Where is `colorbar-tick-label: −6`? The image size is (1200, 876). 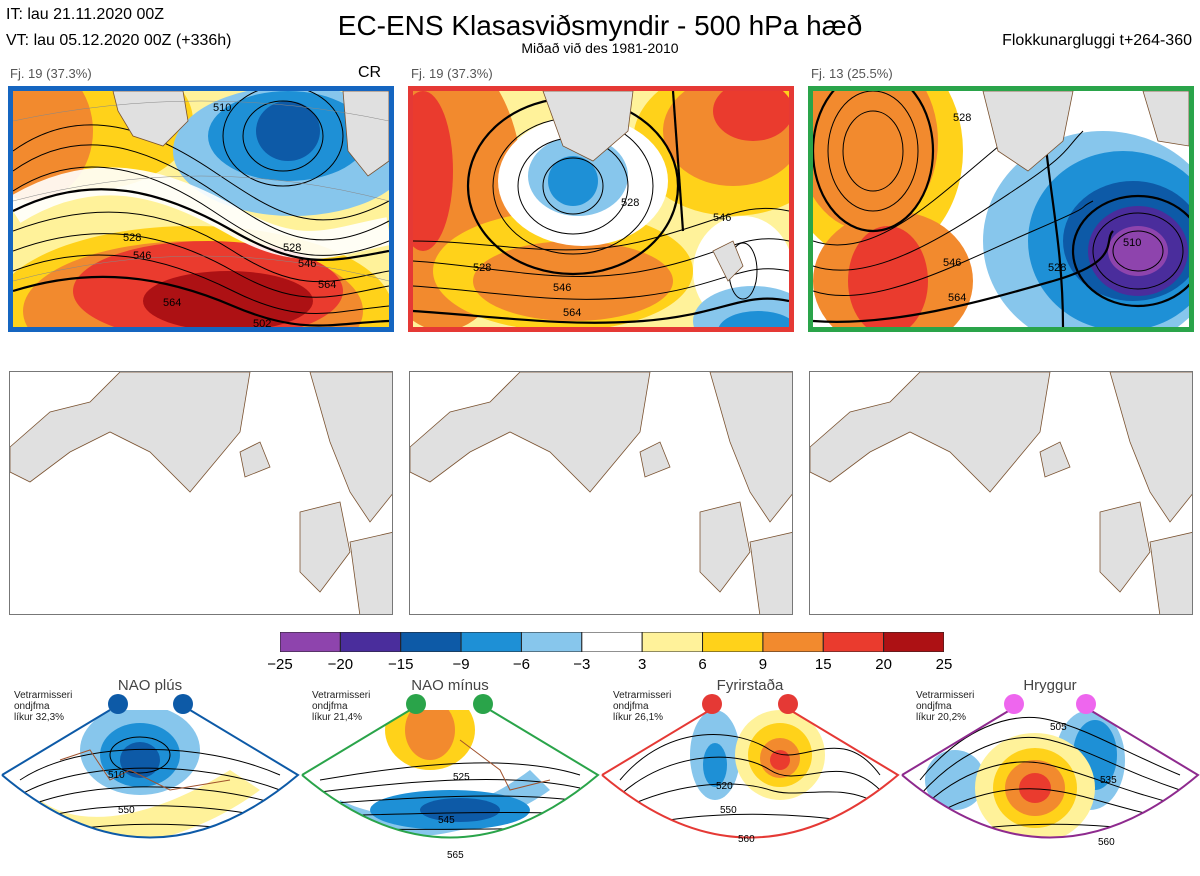
colorbar-tick-label: −6 is located at coordinates (521, 664).